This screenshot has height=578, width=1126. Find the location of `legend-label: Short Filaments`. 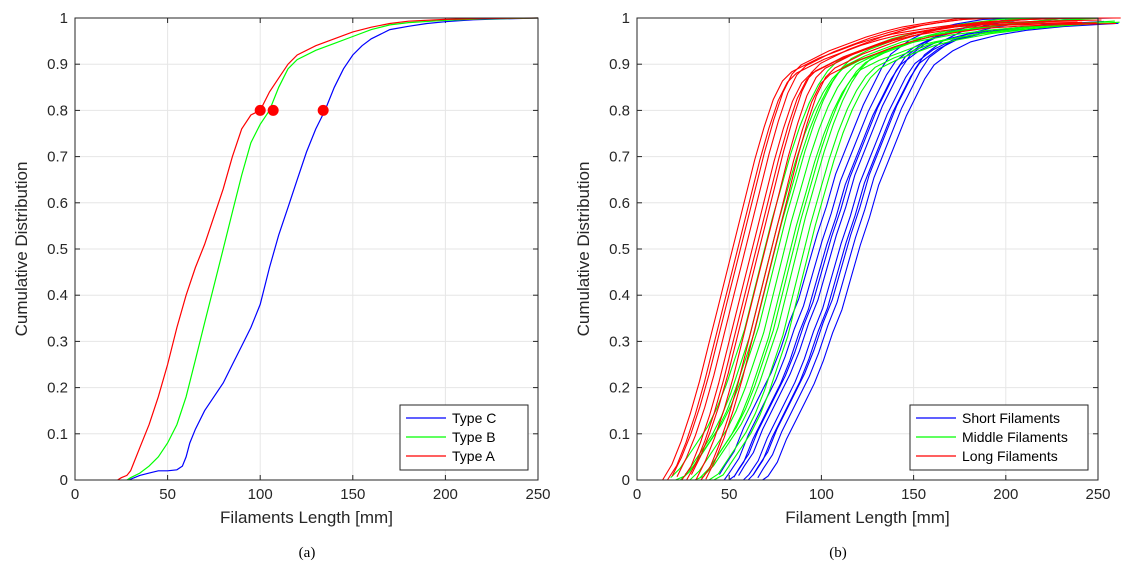

legend-label: Short Filaments is located at coordinates (1011, 418).